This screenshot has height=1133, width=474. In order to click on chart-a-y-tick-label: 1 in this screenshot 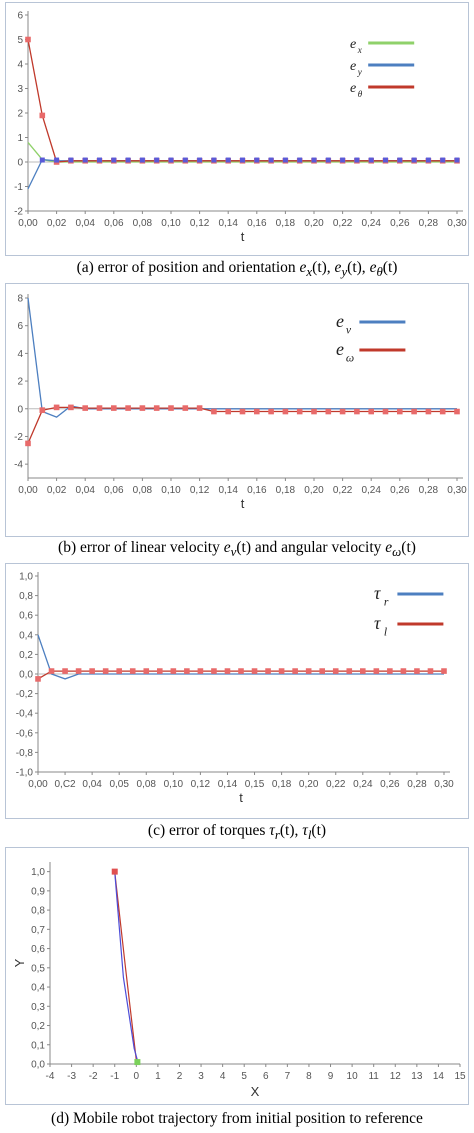, I will do `click(20, 138)`.